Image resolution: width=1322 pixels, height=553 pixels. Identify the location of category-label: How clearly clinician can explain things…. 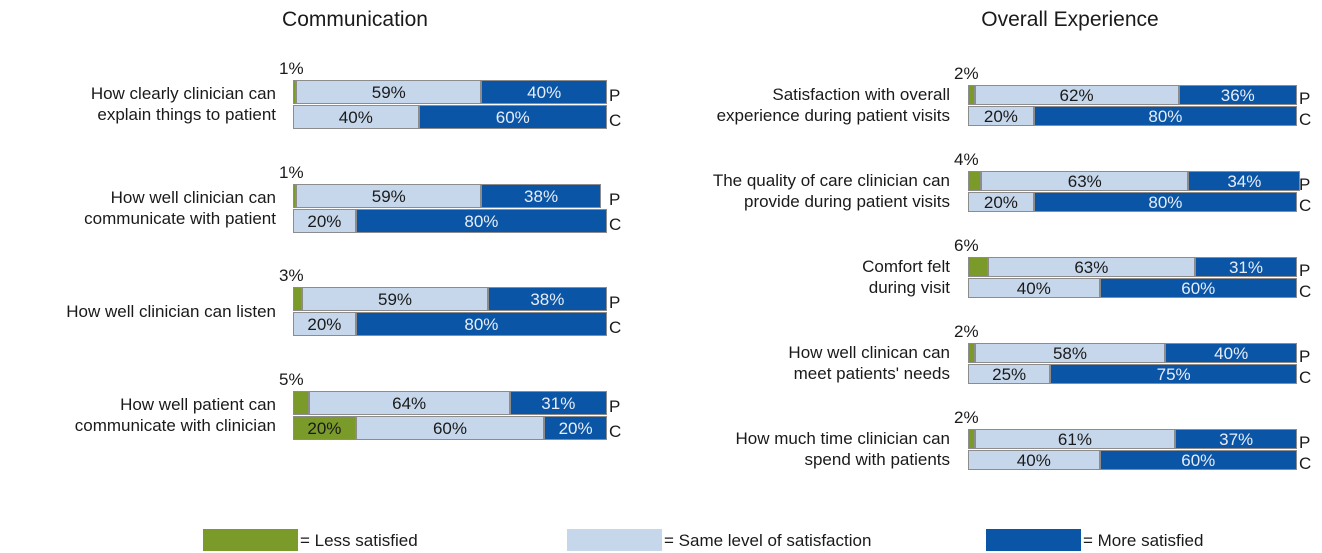
(183, 104).